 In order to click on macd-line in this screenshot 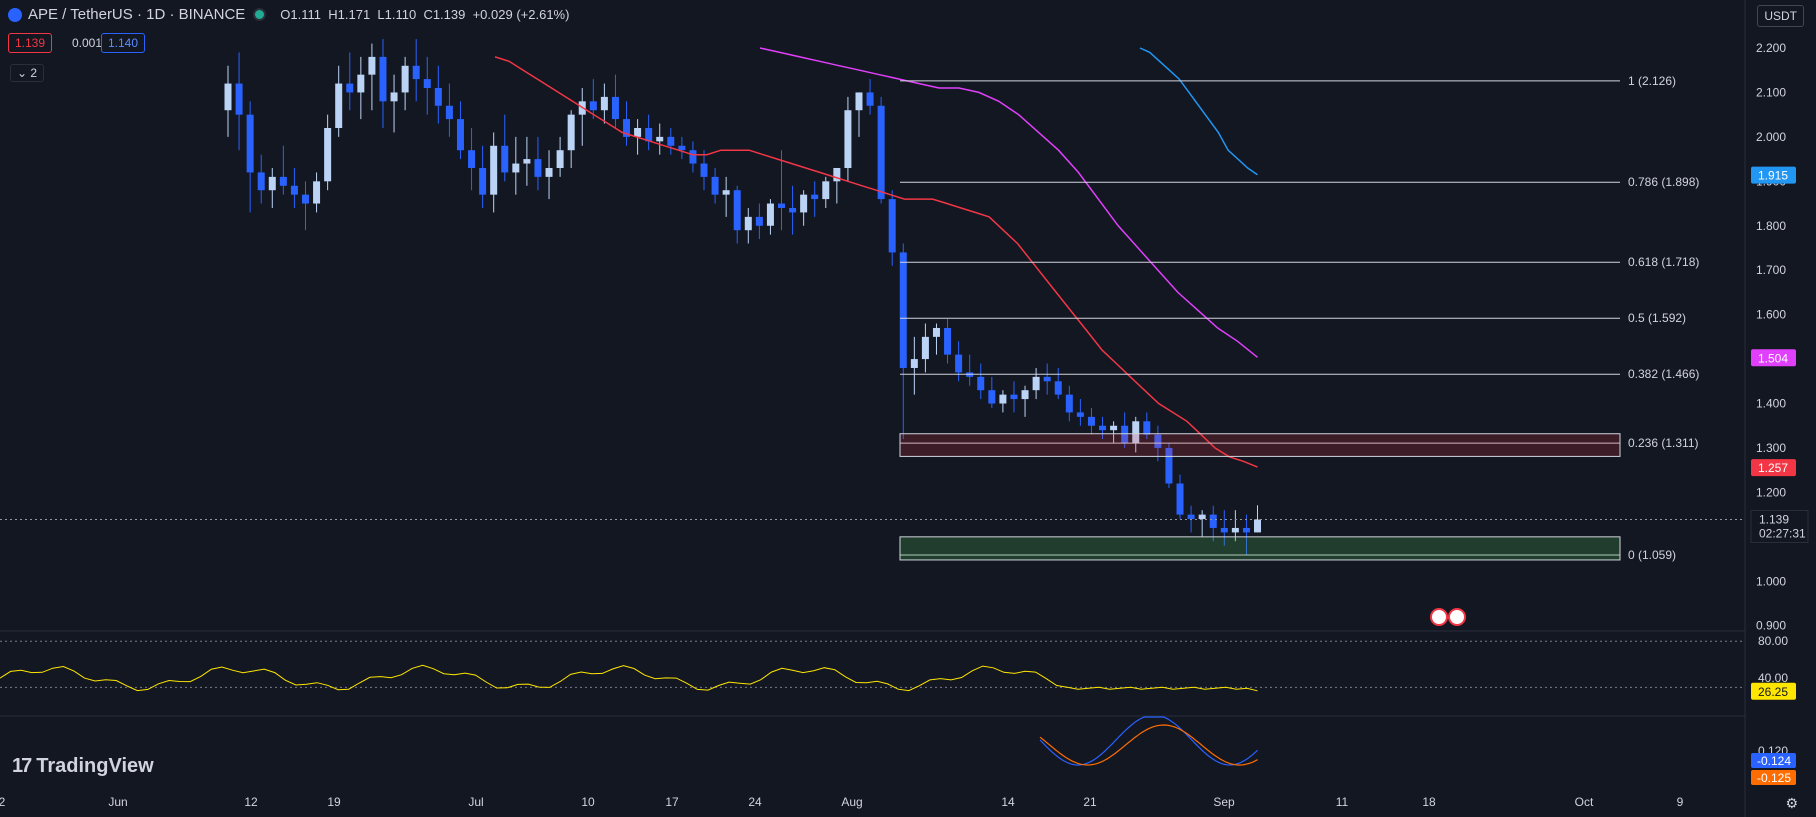, I will do `click(1148, 741)`.